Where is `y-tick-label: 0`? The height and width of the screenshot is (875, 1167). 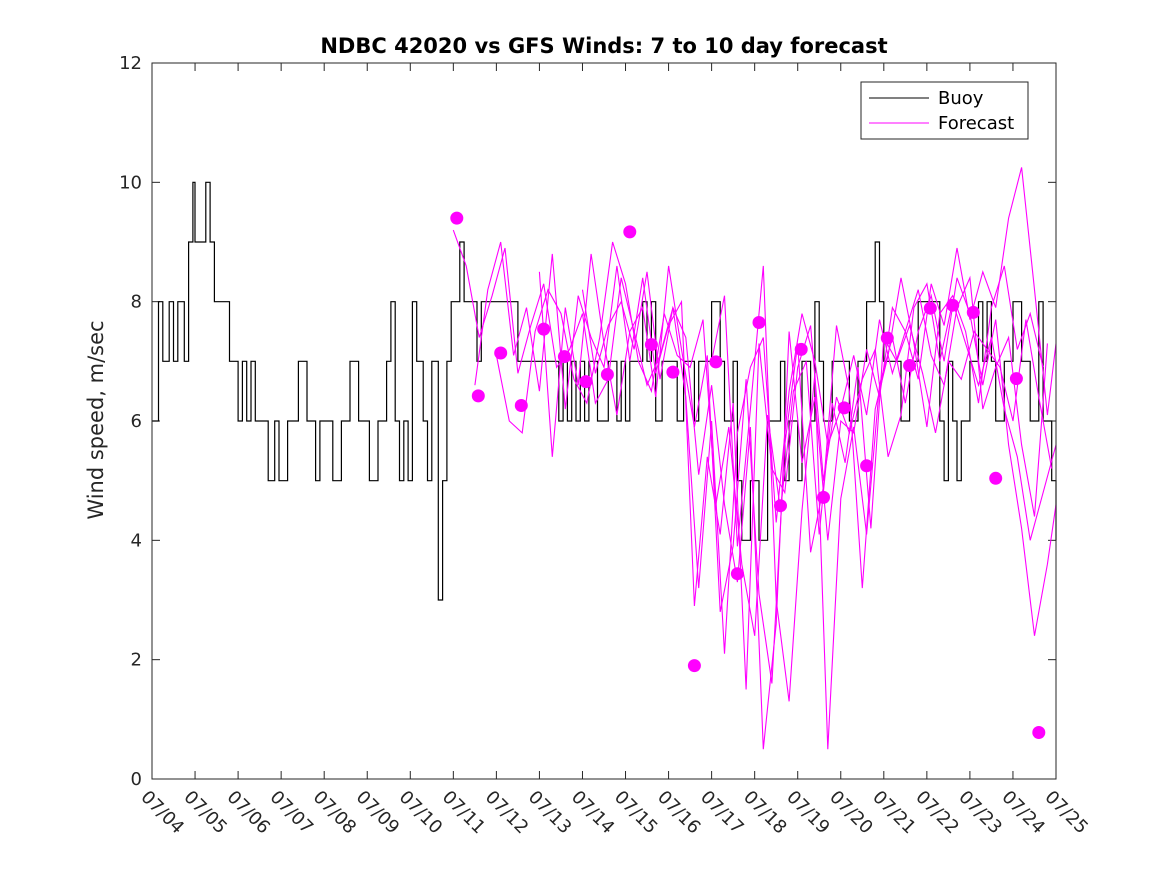
y-tick-label: 0 is located at coordinates (136, 779).